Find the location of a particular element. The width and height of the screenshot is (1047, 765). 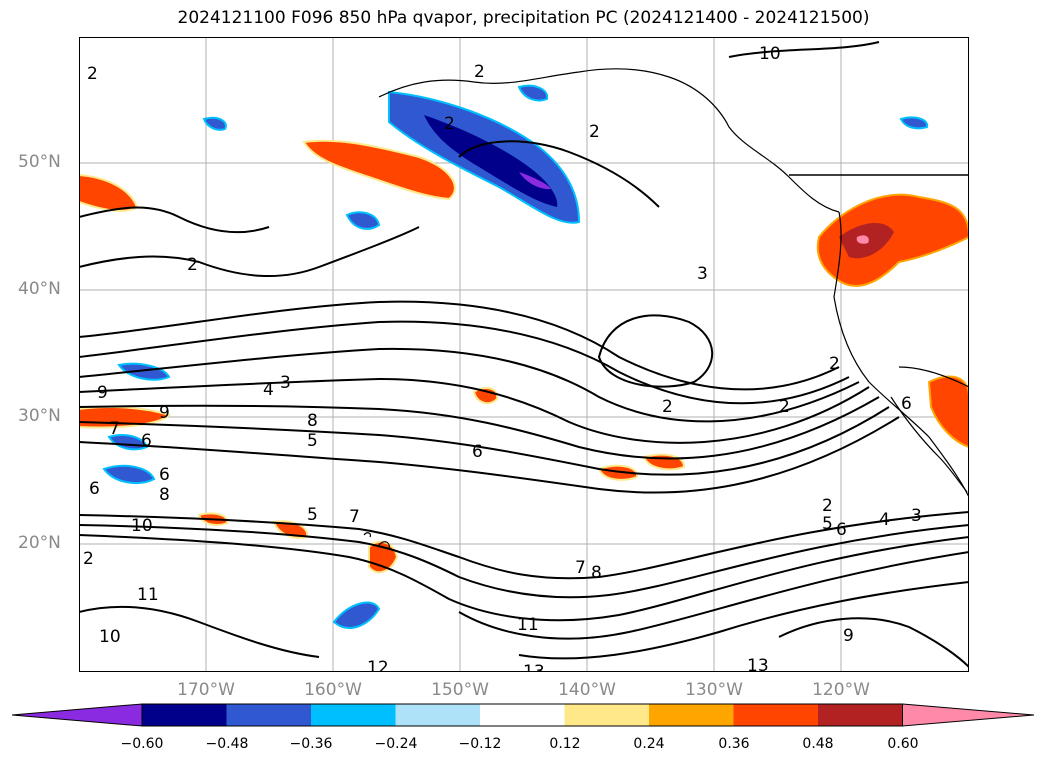

shade-positive-california is located at coordinates (892, 240).